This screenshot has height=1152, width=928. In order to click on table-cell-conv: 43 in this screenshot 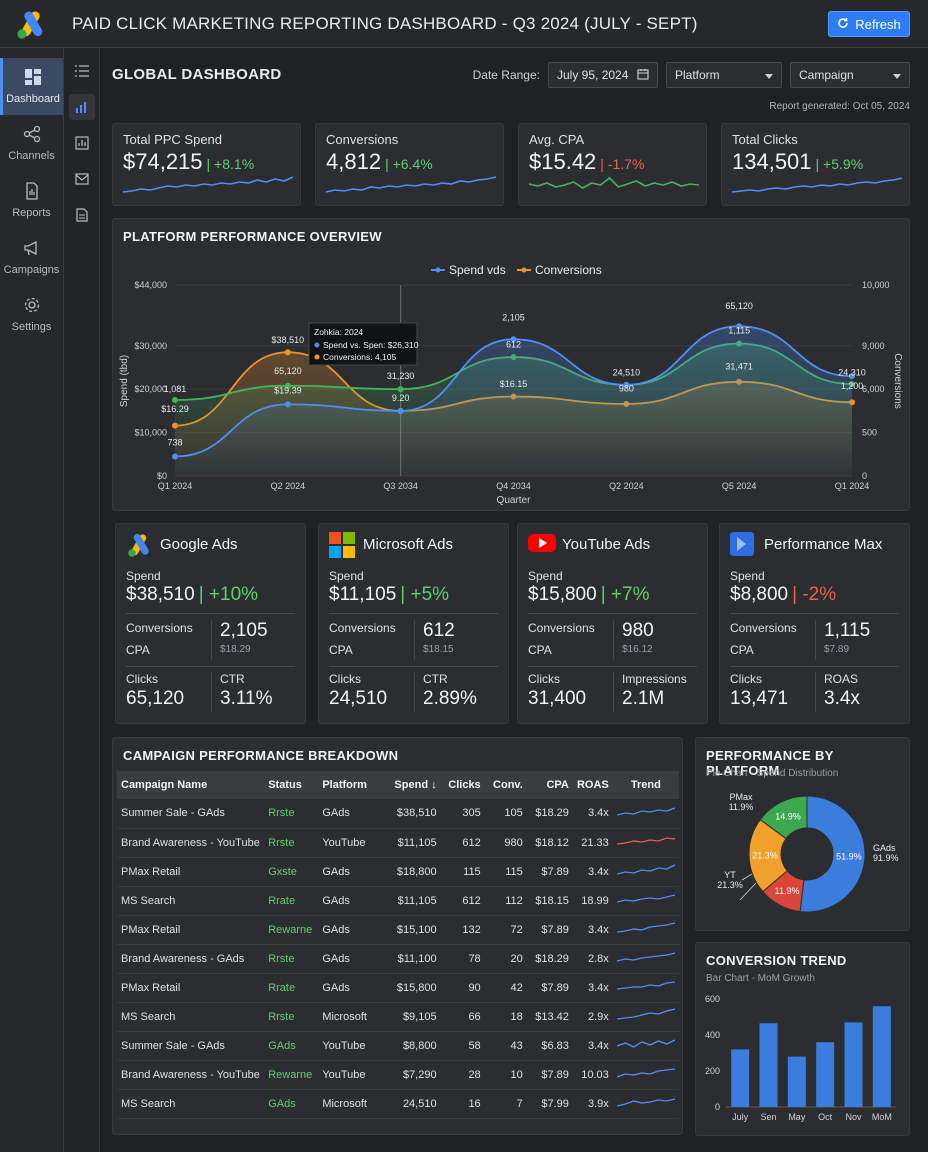, I will do `click(505, 1046)`.